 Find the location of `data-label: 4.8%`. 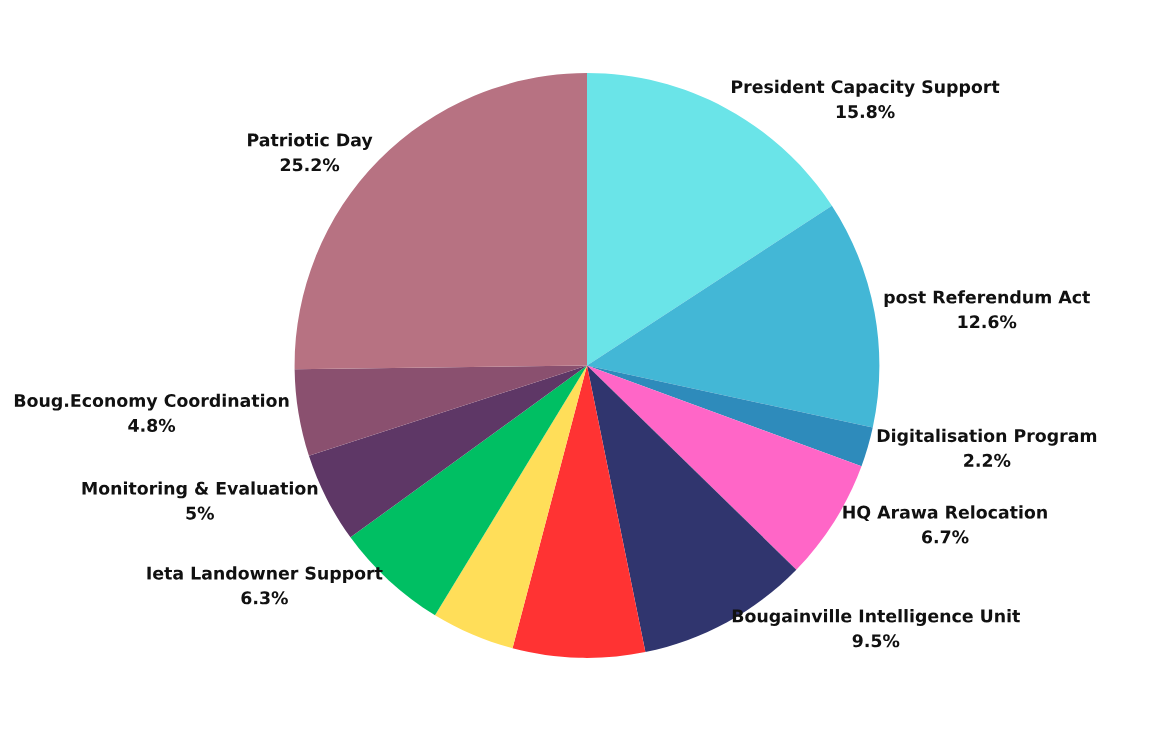

data-label: 4.8% is located at coordinates (152, 425).